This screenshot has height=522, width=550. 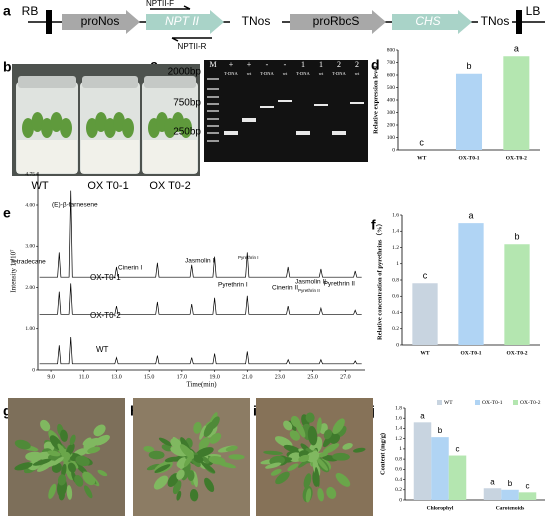 What do you see at coordinates (310, 282) in the screenshot?
I see `peak-label: Jasmolin II` at bounding box center [310, 282].